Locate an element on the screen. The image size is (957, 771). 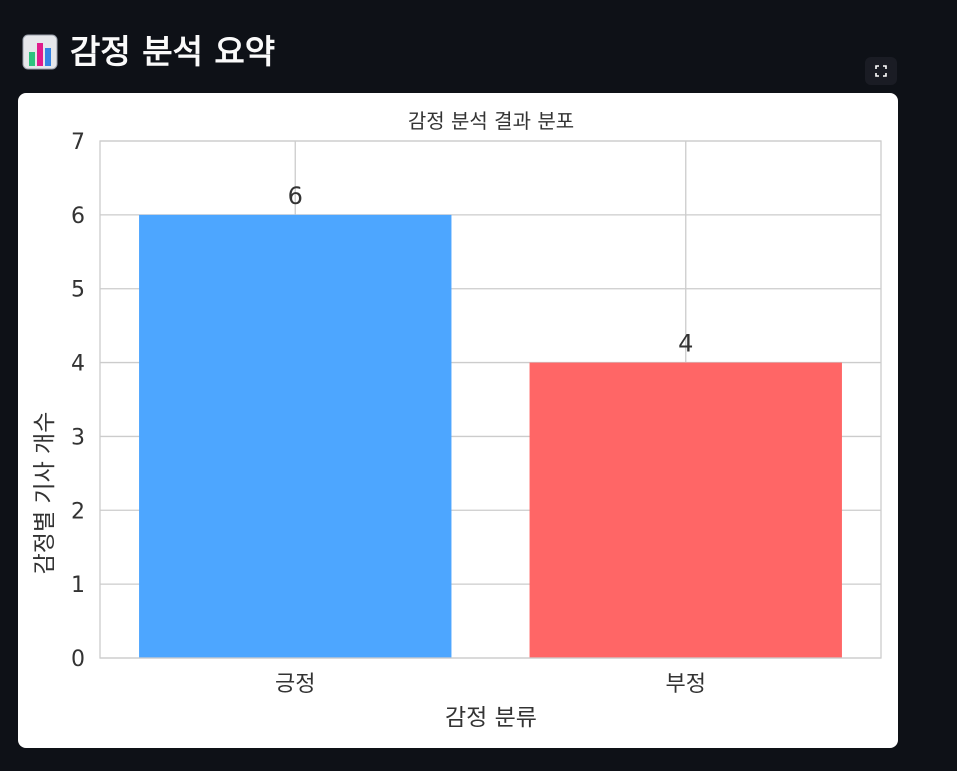
bar-value-label: 6 is located at coordinates (295, 196).